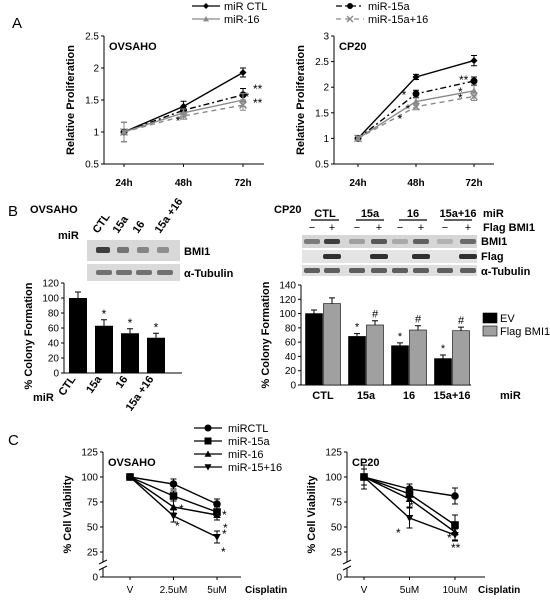  Describe the element at coordinates (370, 214) in the screenshot. I see `blot-b2-group-label-15a: 15a` at that location.